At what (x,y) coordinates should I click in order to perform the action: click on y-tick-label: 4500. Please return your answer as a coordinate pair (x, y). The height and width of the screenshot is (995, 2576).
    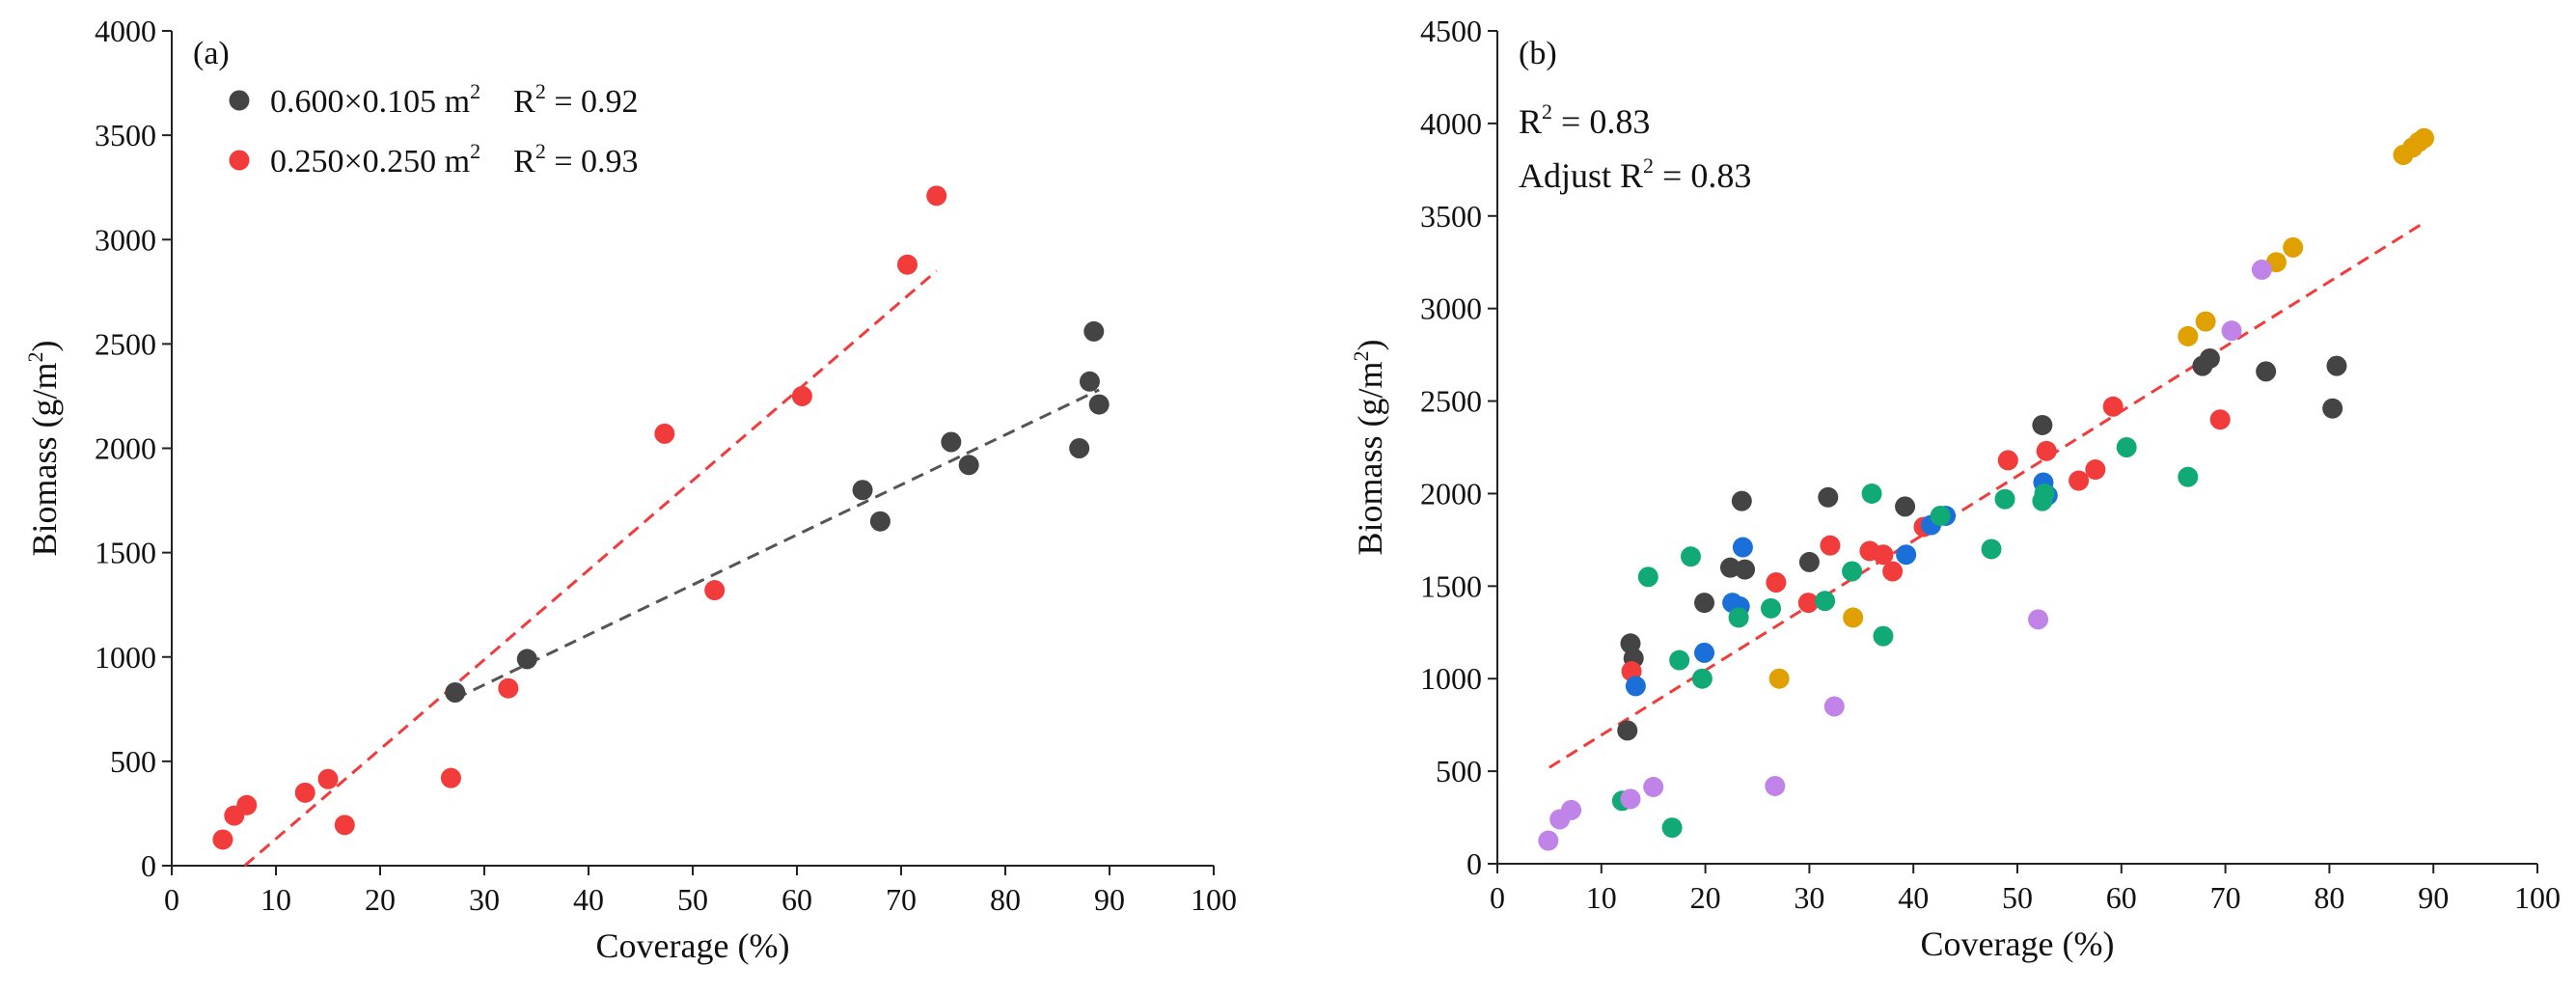
    Looking at the image, I should click on (1451, 31).